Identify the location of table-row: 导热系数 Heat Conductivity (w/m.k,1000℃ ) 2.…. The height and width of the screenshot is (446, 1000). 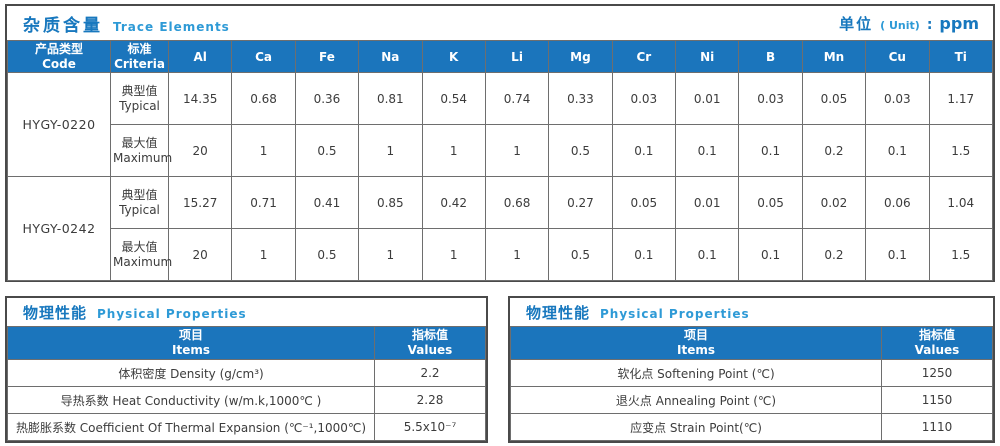
(246, 400).